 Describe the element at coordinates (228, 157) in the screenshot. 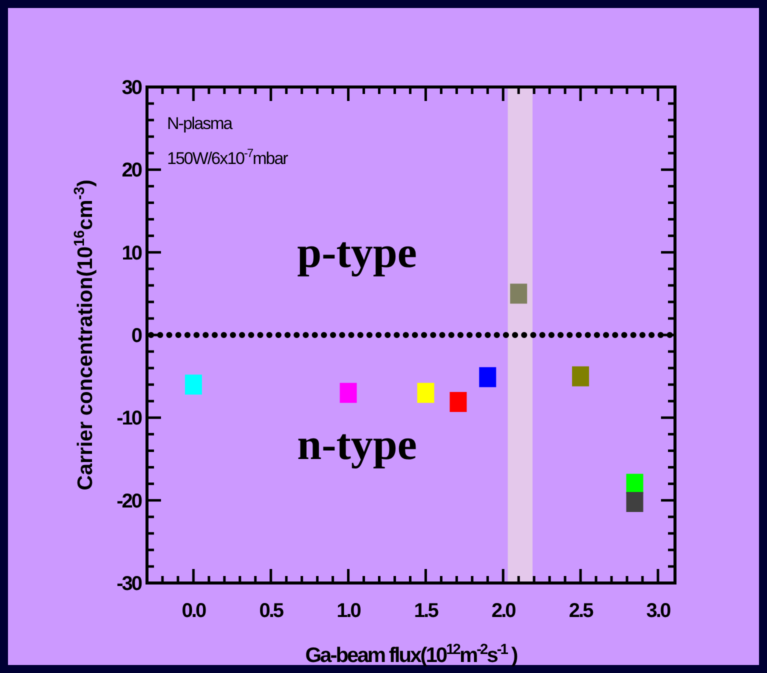

I see `annotation: 150W/6x10$^{-7}$mbar` at that location.